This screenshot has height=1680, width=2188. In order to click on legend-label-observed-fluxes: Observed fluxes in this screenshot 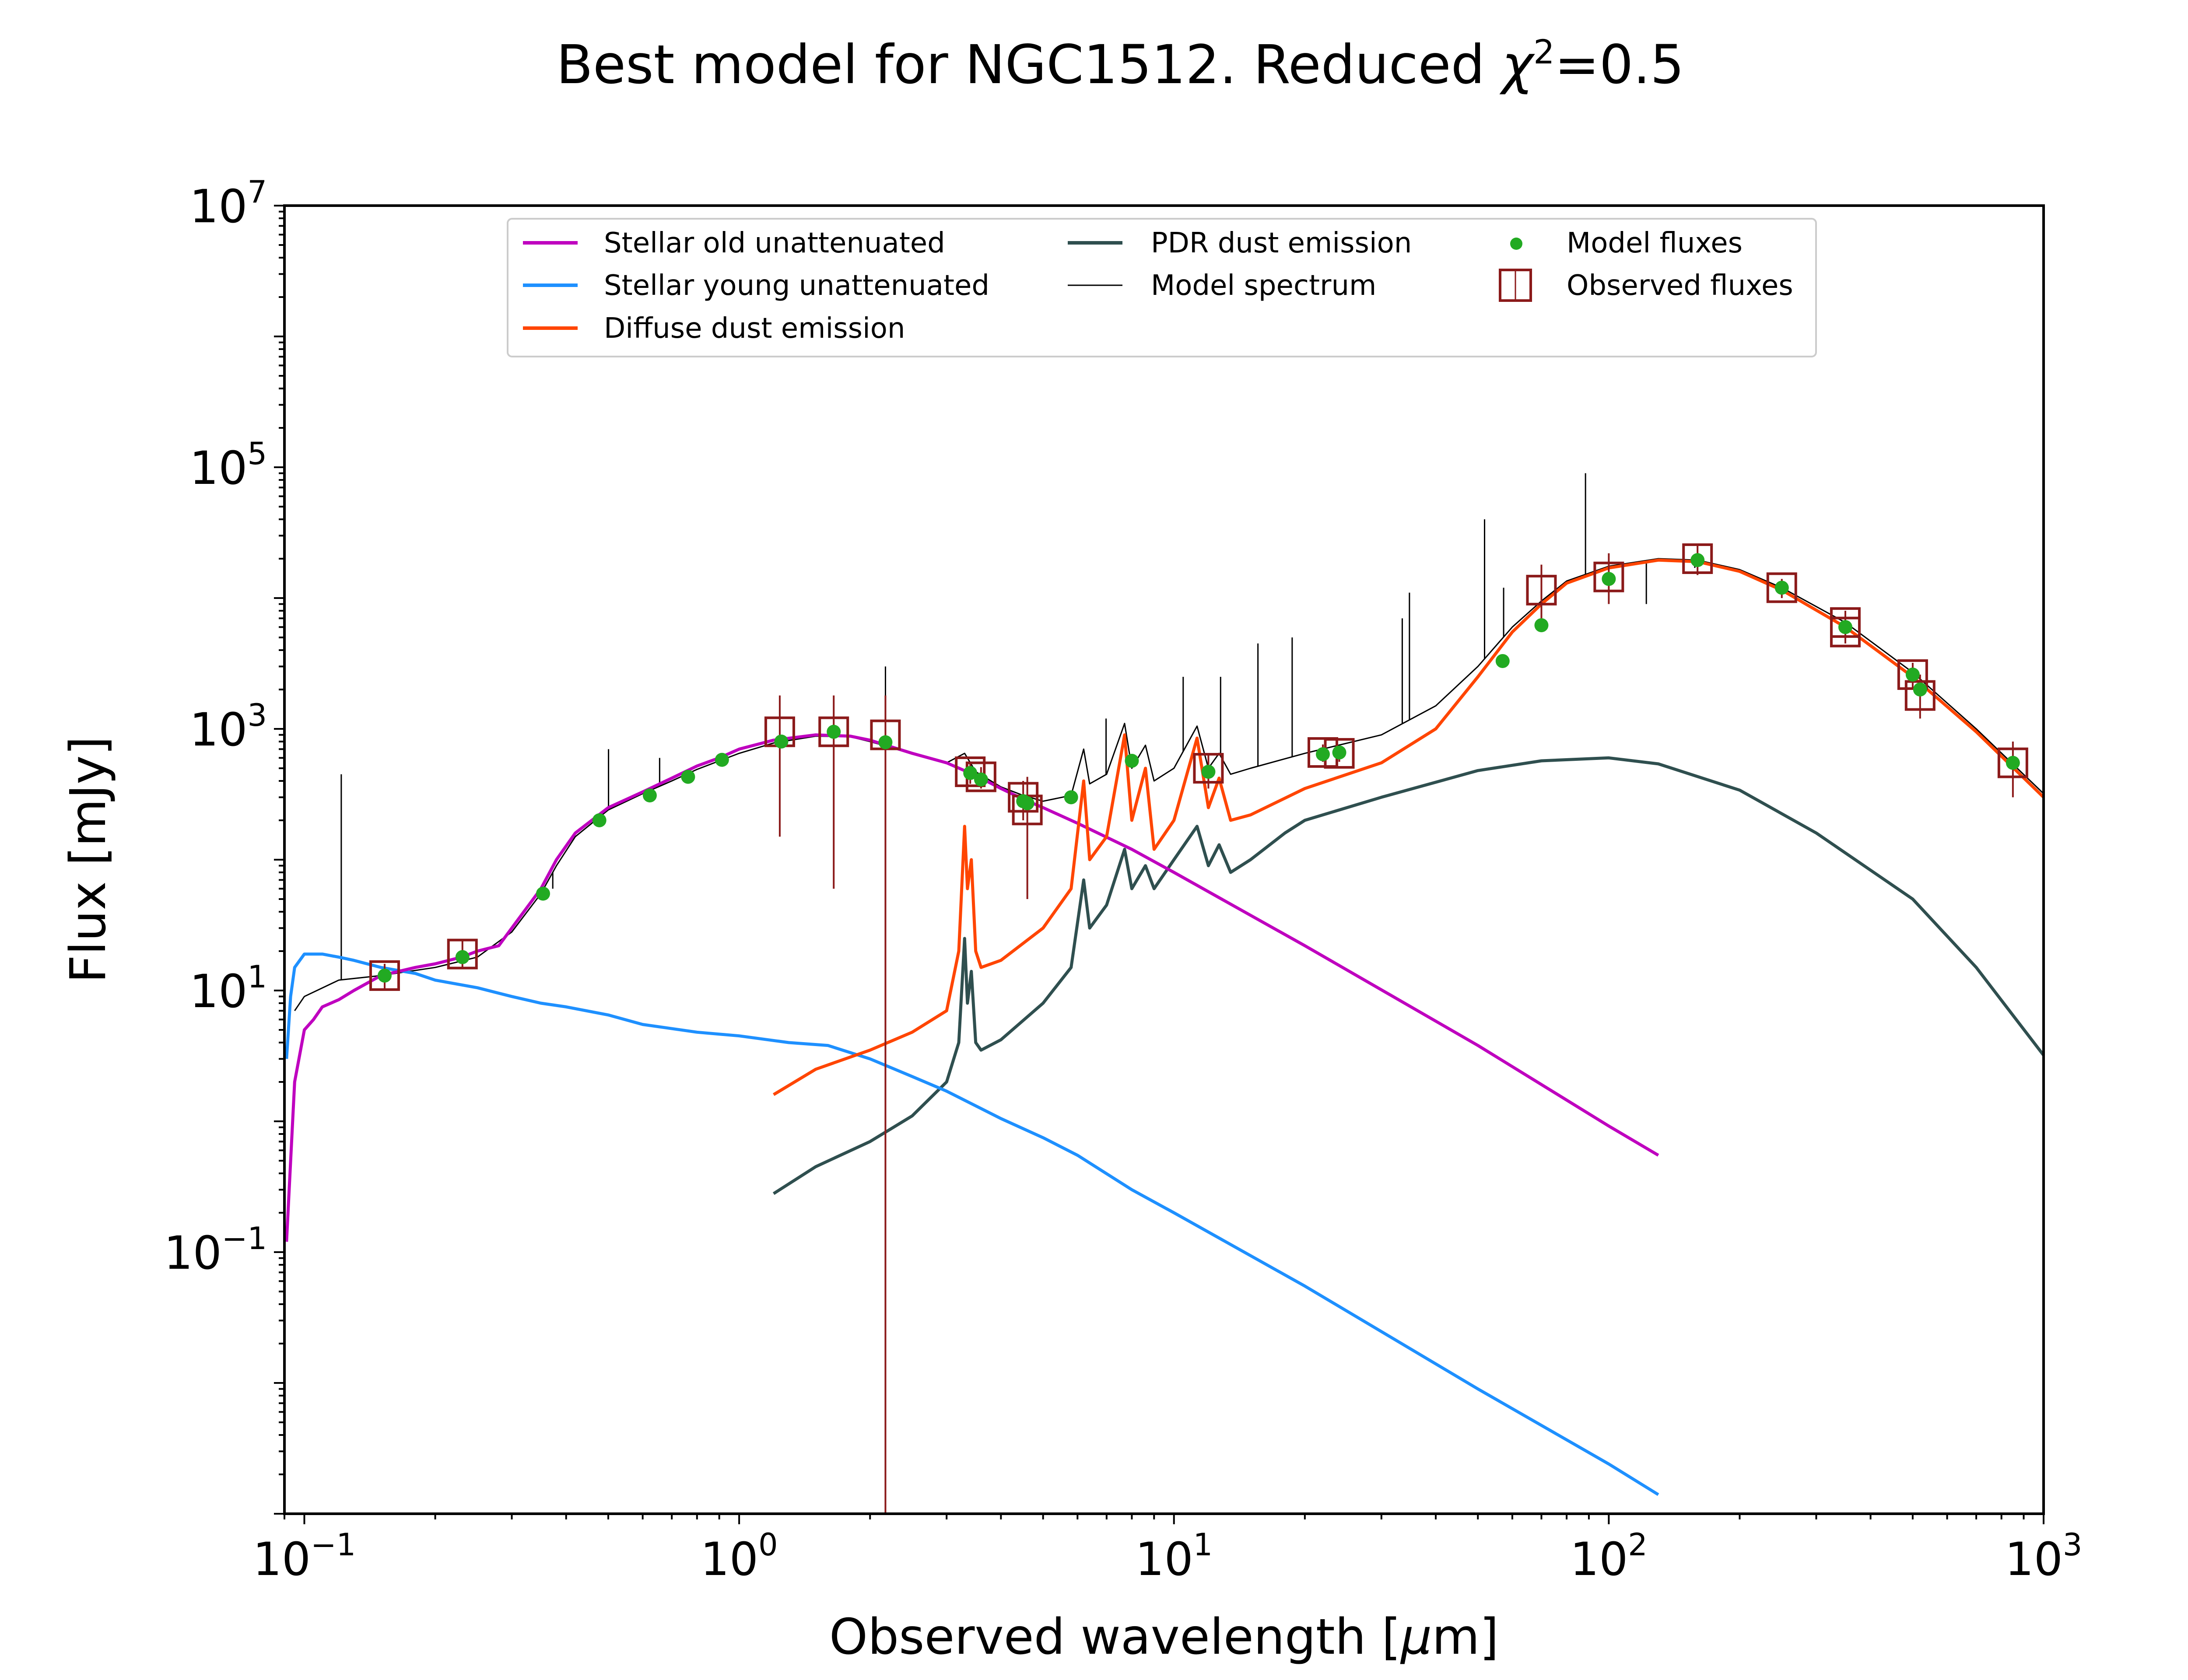, I will do `click(1680, 286)`.